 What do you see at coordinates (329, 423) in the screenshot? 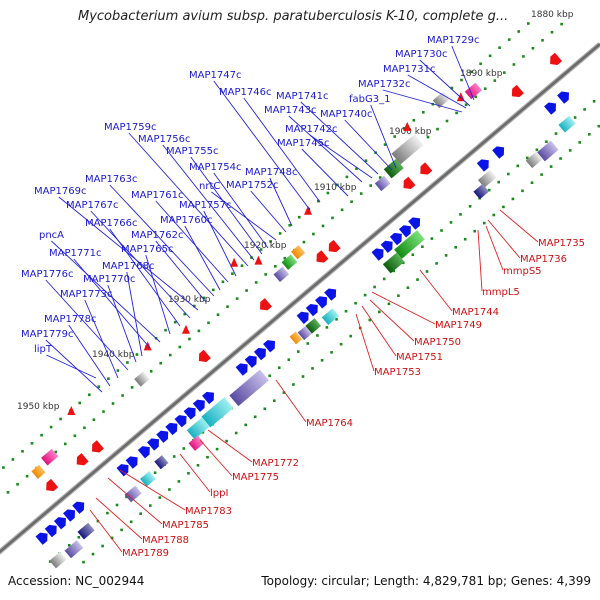
I see `reverse-gene-label: MAP1764` at bounding box center [329, 423].